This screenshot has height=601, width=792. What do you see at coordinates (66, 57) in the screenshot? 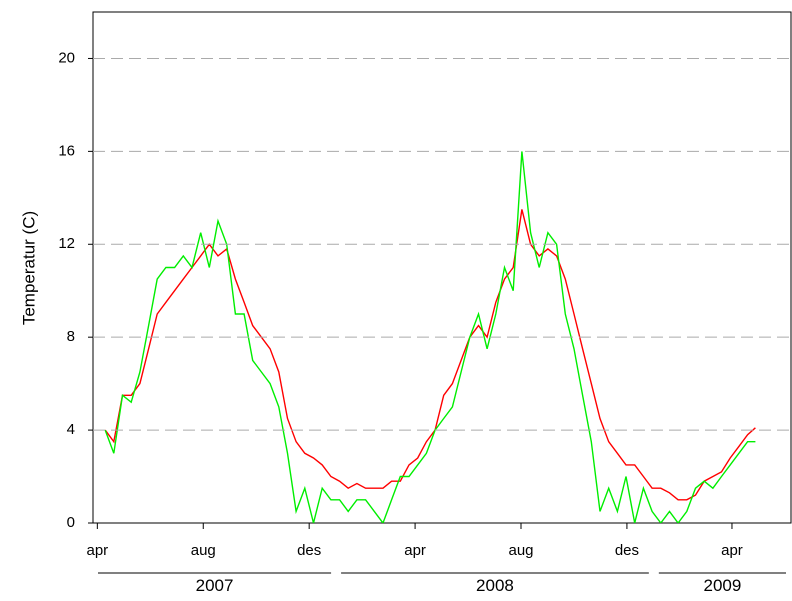
I see `y-tick-label: 20` at bounding box center [66, 57].